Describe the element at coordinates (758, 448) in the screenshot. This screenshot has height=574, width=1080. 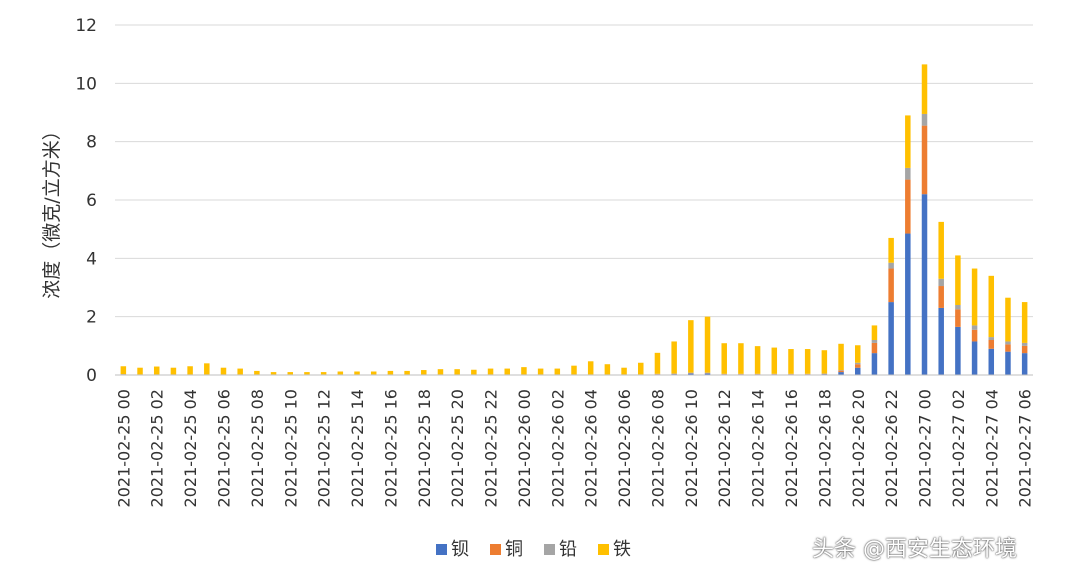
I see `x-tick-label: 2021-02-26 14` at that location.